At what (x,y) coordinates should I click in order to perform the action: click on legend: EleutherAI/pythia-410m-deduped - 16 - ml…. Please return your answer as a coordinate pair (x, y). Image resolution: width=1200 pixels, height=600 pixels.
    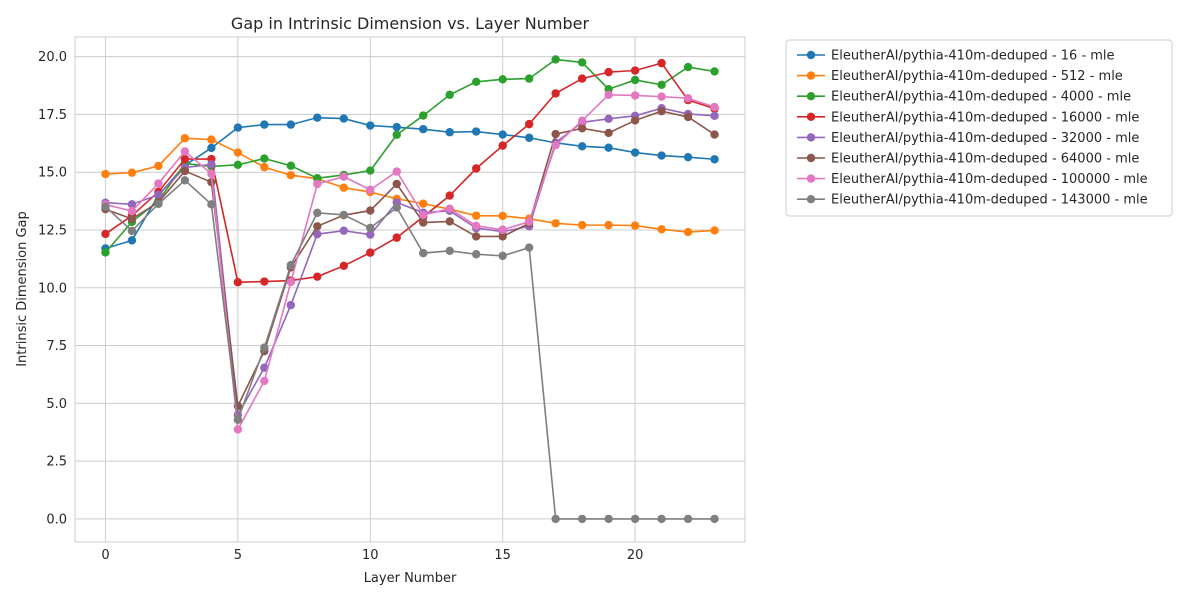
    Looking at the image, I should click on (979, 128).